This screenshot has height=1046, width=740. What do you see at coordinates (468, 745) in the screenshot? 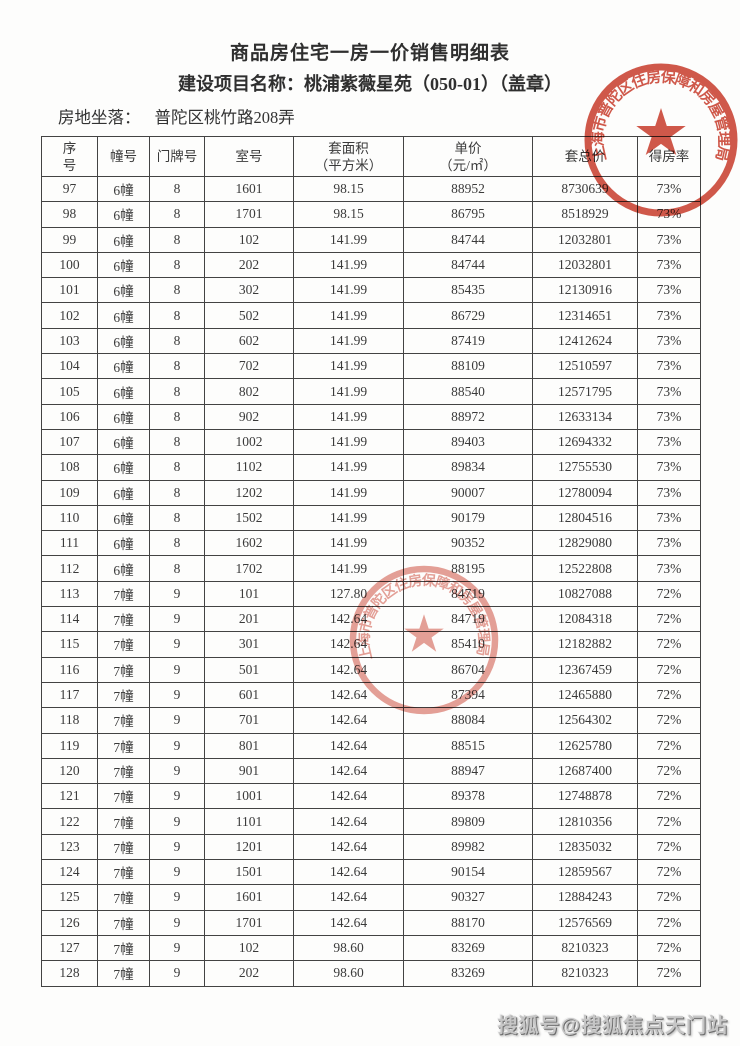
I see `table-cell: 88515` at bounding box center [468, 745].